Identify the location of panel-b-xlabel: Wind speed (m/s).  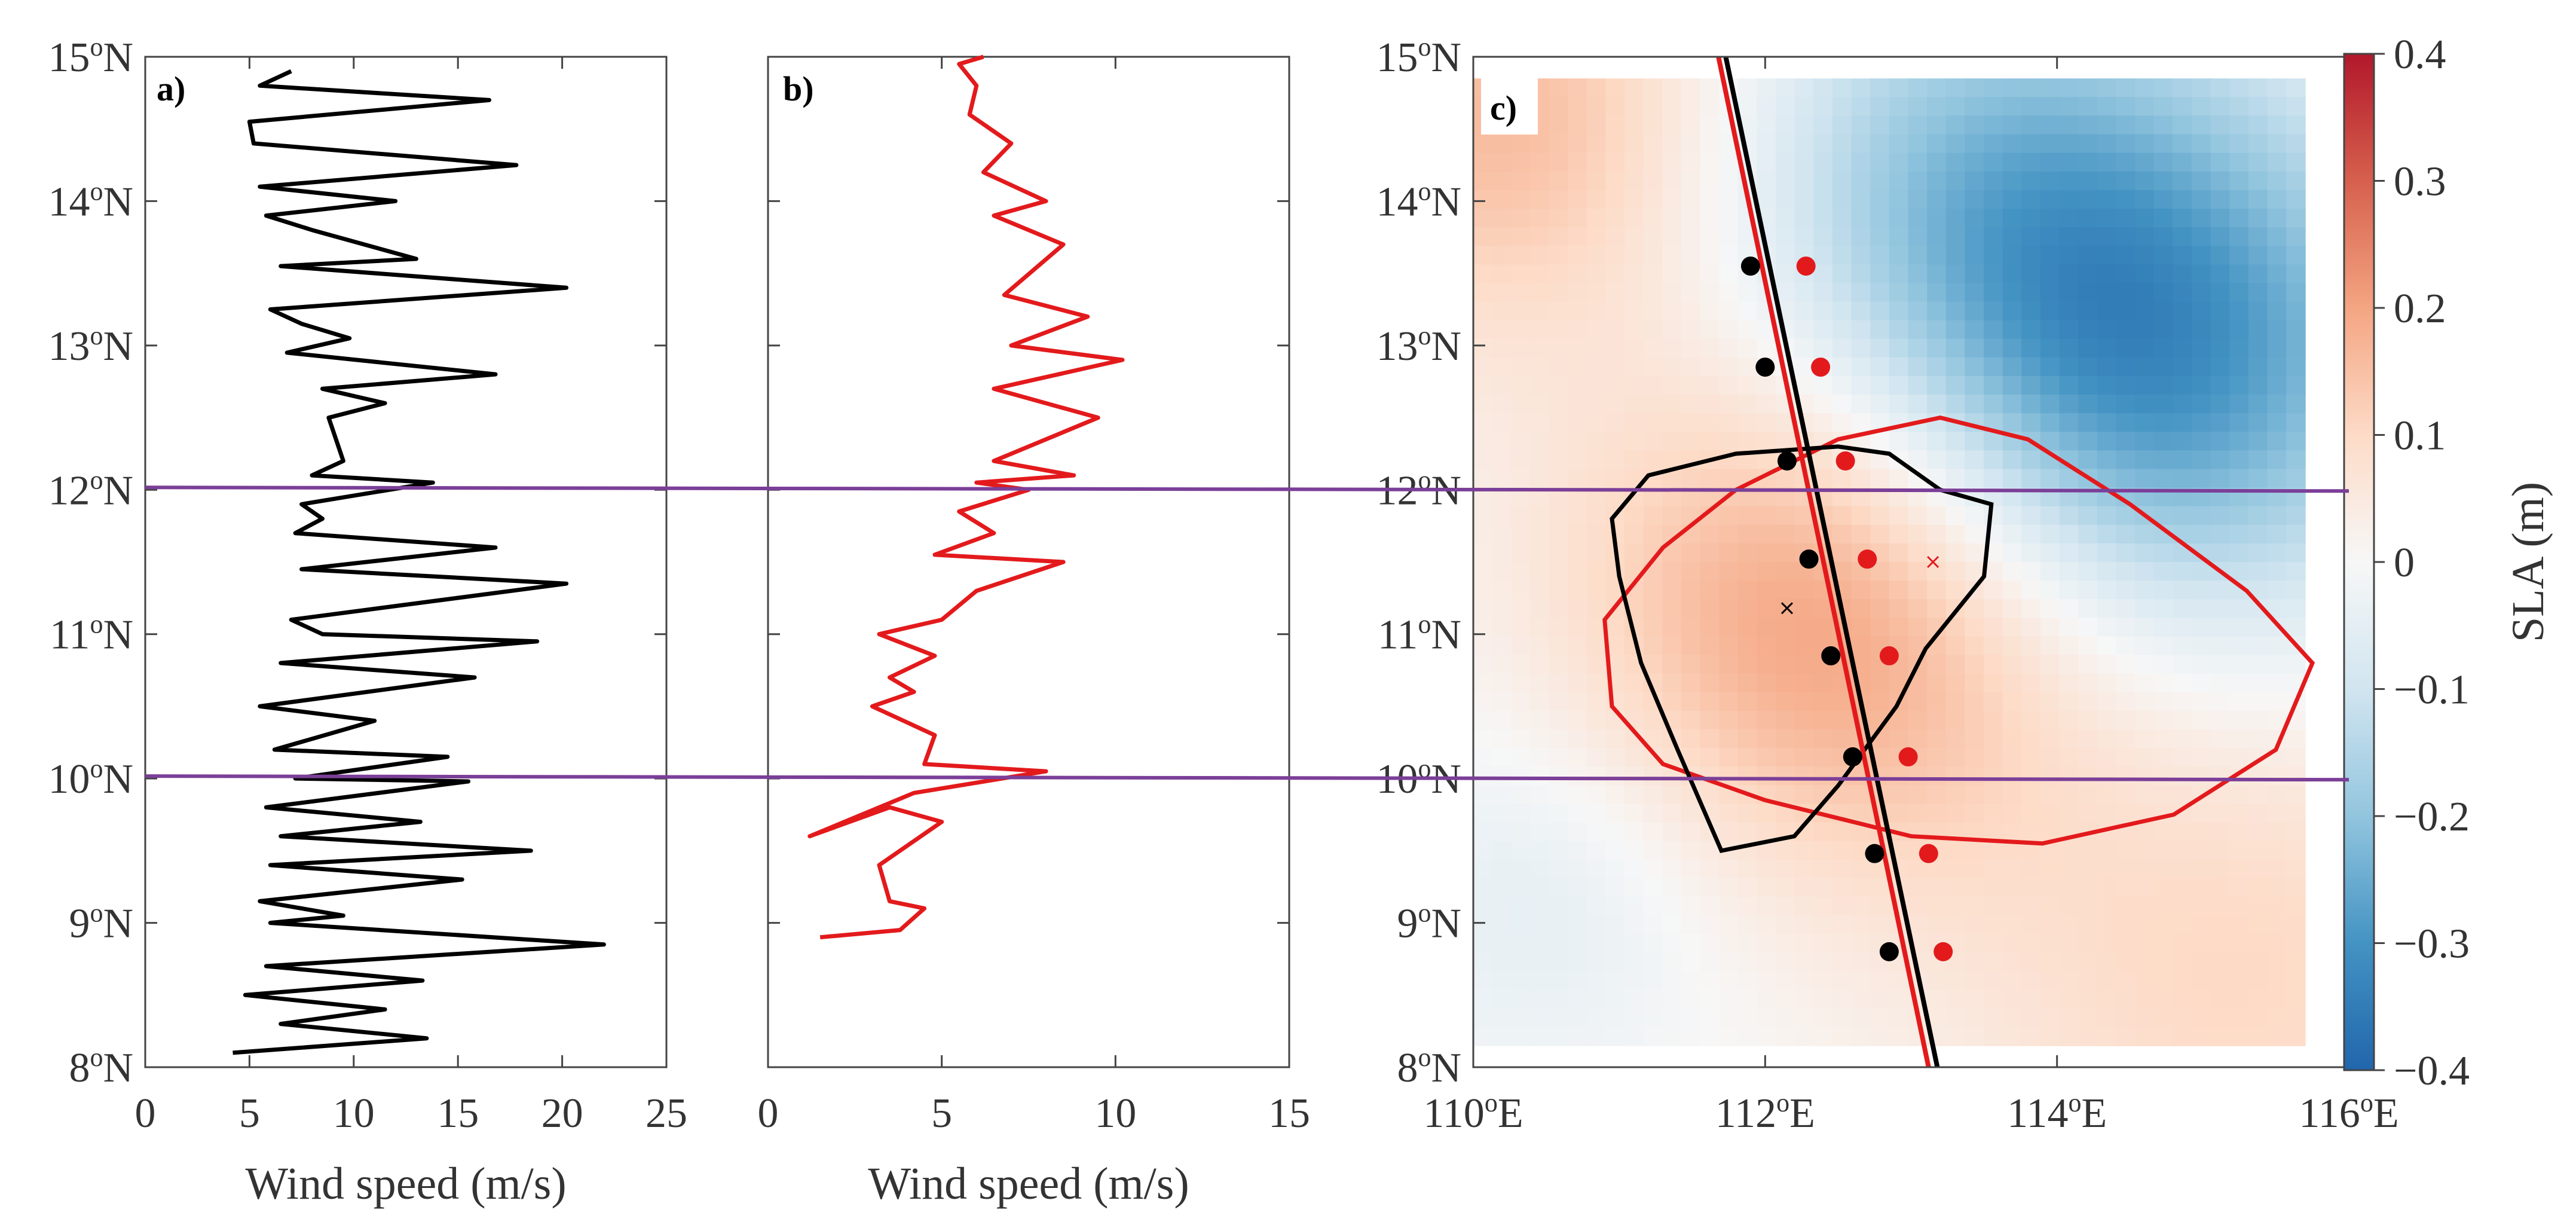
(1028, 1184).